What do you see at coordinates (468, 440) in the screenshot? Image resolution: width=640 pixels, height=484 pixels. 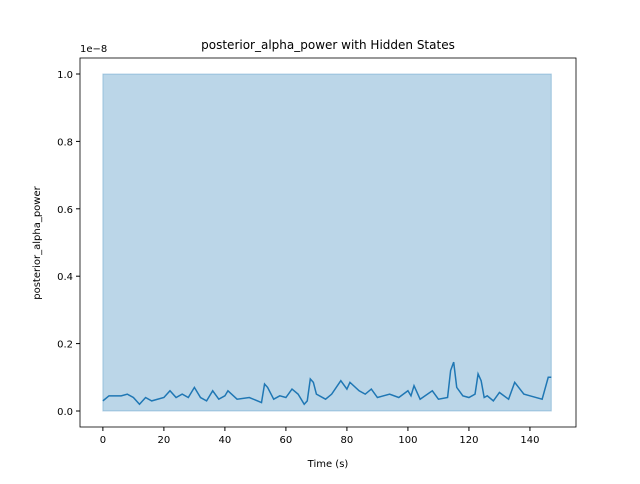 I see `x-tick-label: 120` at bounding box center [468, 440].